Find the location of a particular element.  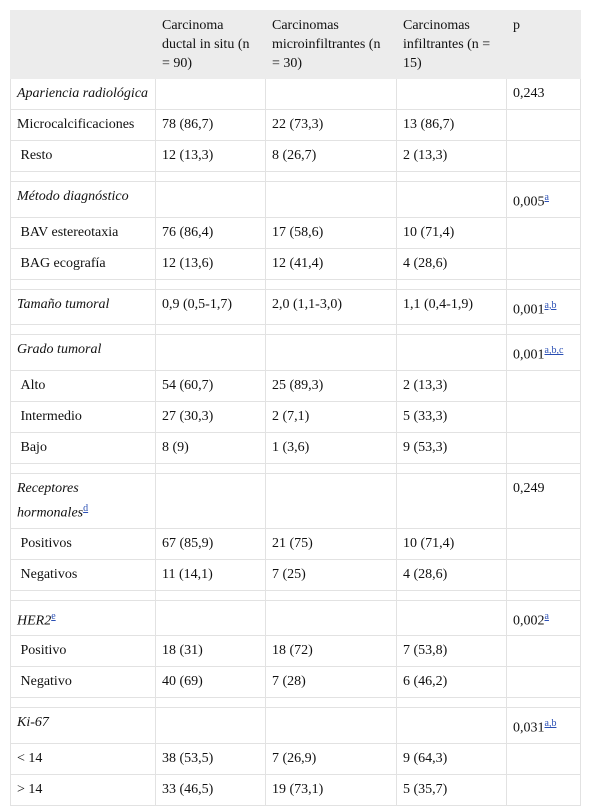

value-cell: 40 (69) is located at coordinates (210, 682).